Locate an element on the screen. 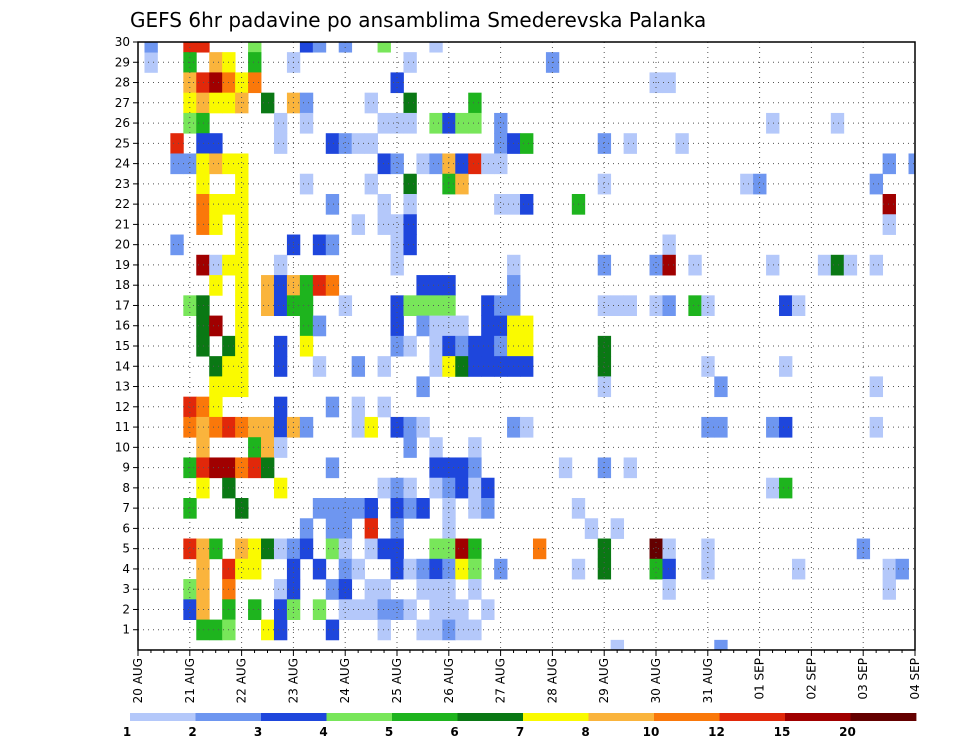 This screenshot has height=742, width=960. x-tick-label: 22 AUG is located at coordinates (242, 680).